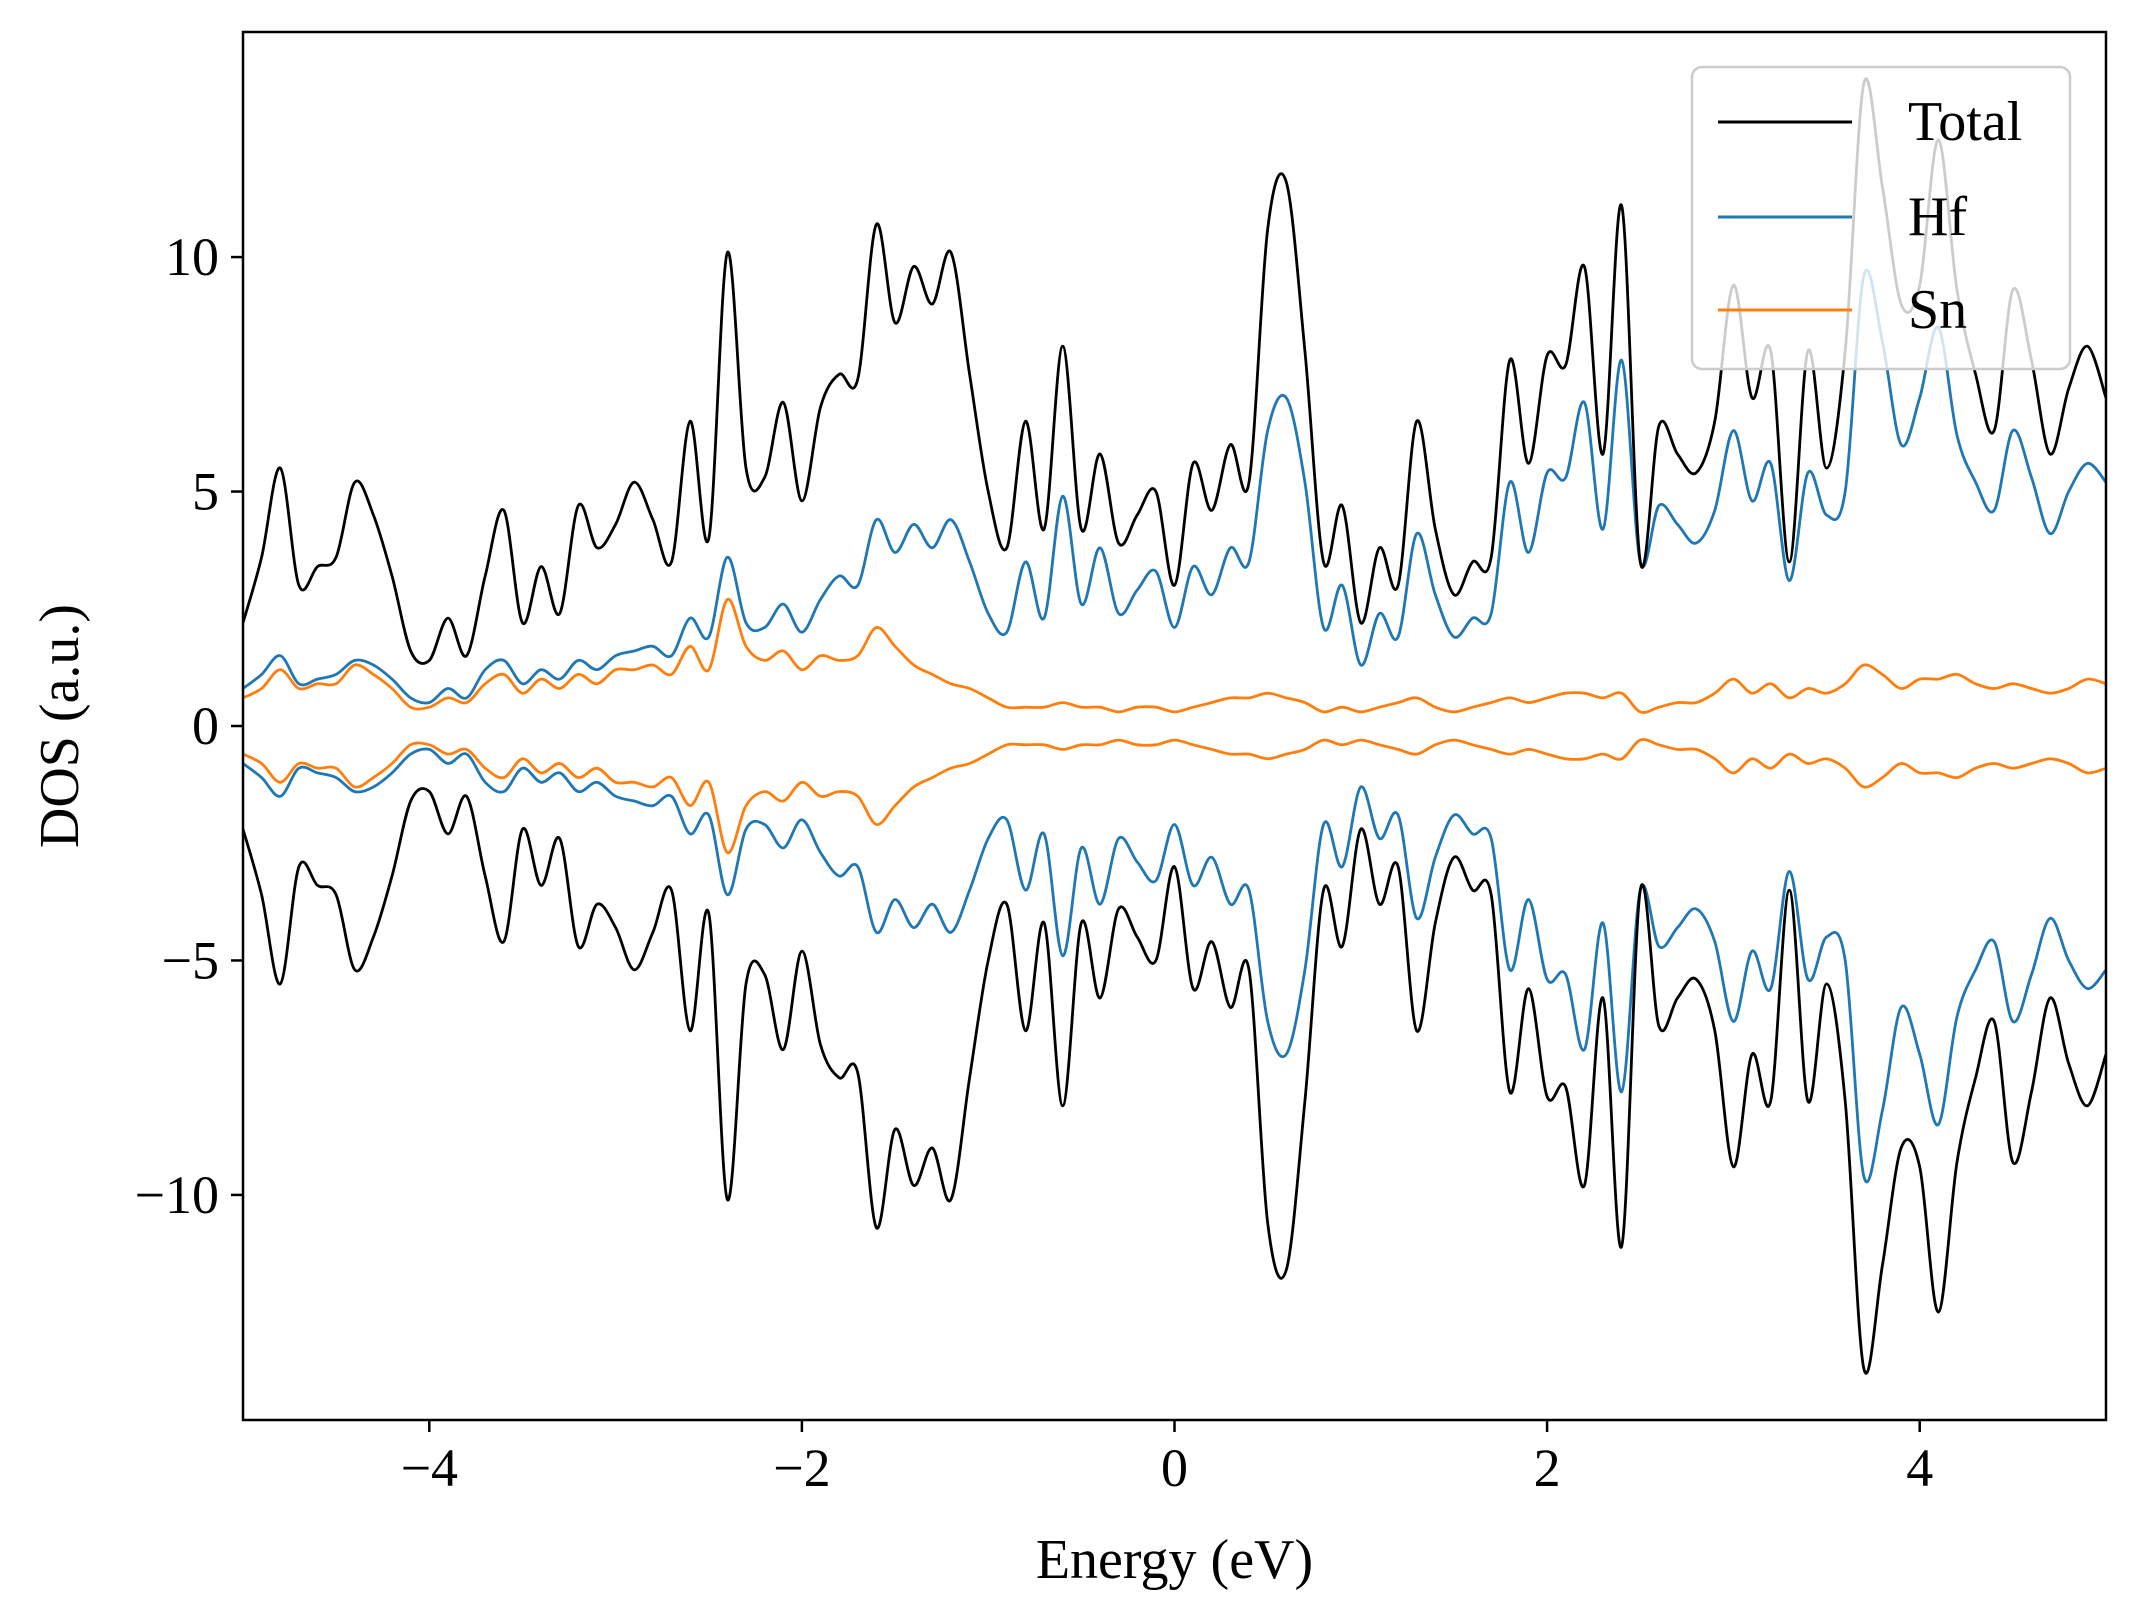 The image size is (2134, 1622). What do you see at coordinates (1965, 122) in the screenshot?
I see `legend-label-total: Total` at bounding box center [1965, 122].